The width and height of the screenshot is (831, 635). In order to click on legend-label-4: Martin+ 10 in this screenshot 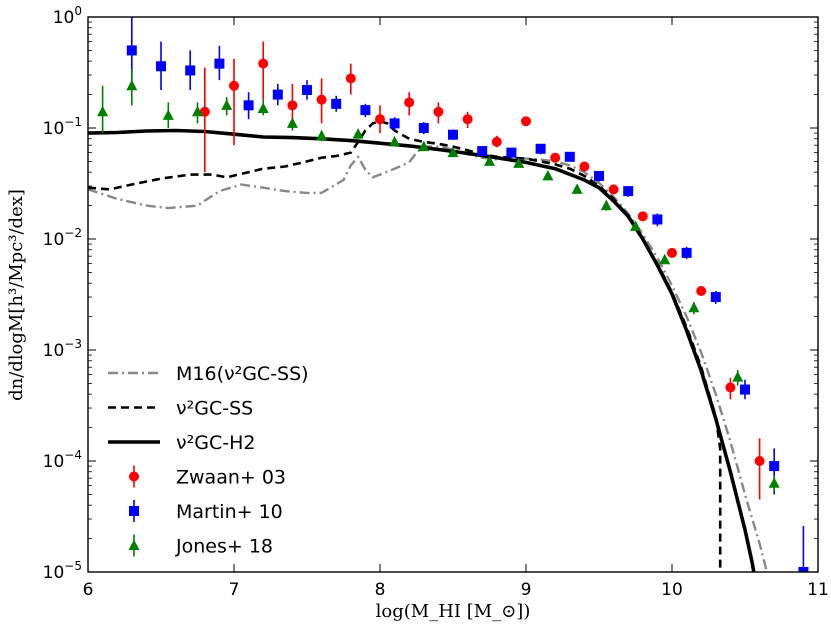, I will do `click(229, 512)`.